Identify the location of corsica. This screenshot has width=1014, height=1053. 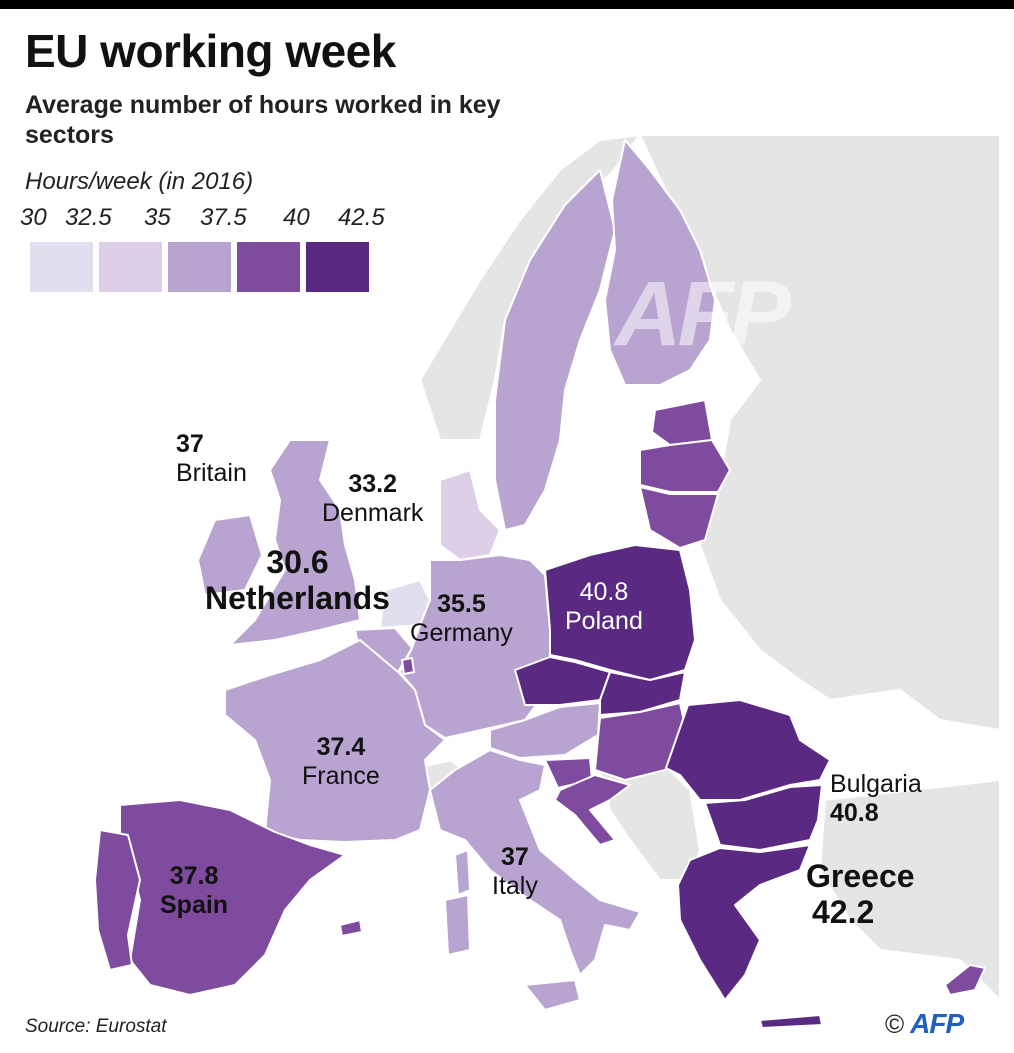
(462, 872).